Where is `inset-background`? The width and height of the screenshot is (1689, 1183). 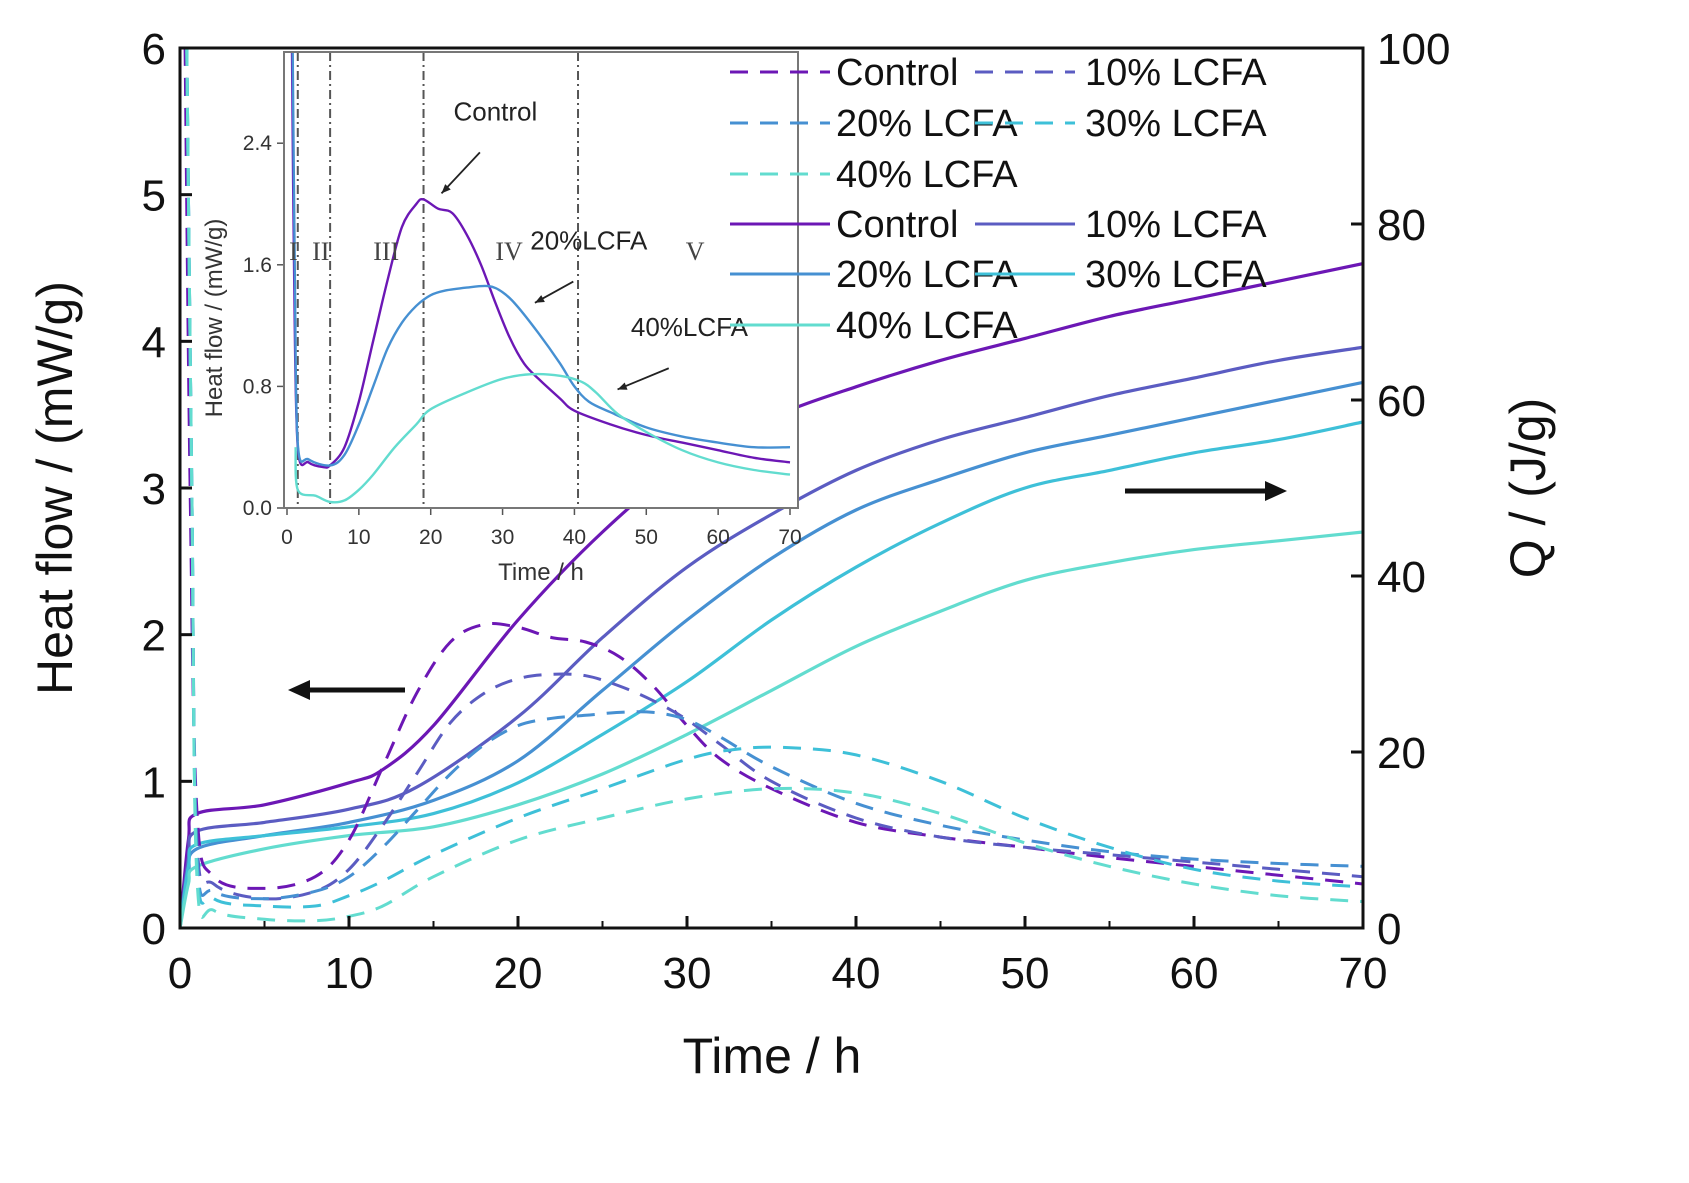 inset-background is located at coordinates (541, 280).